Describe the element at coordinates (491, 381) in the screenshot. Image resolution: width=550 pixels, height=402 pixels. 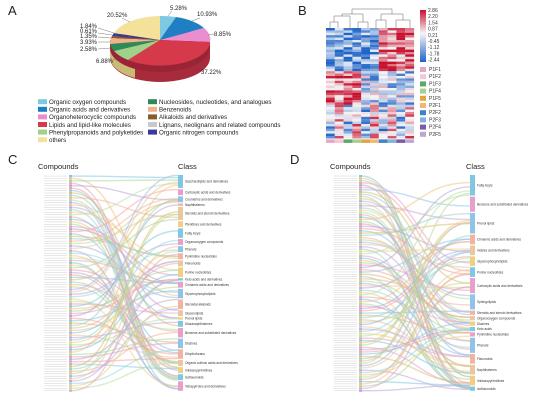
I see `sankey-class-label: Imidazopyrimidines` at that location.